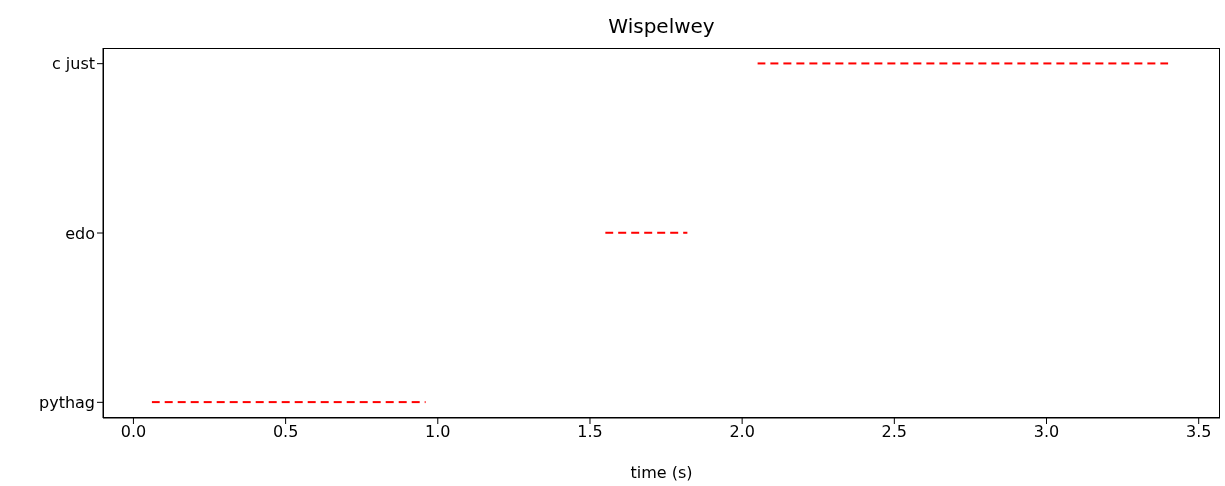 The width and height of the screenshot is (1225, 486). Describe the element at coordinates (80, 233) in the screenshot. I see `y-tick-label: edo` at that location.